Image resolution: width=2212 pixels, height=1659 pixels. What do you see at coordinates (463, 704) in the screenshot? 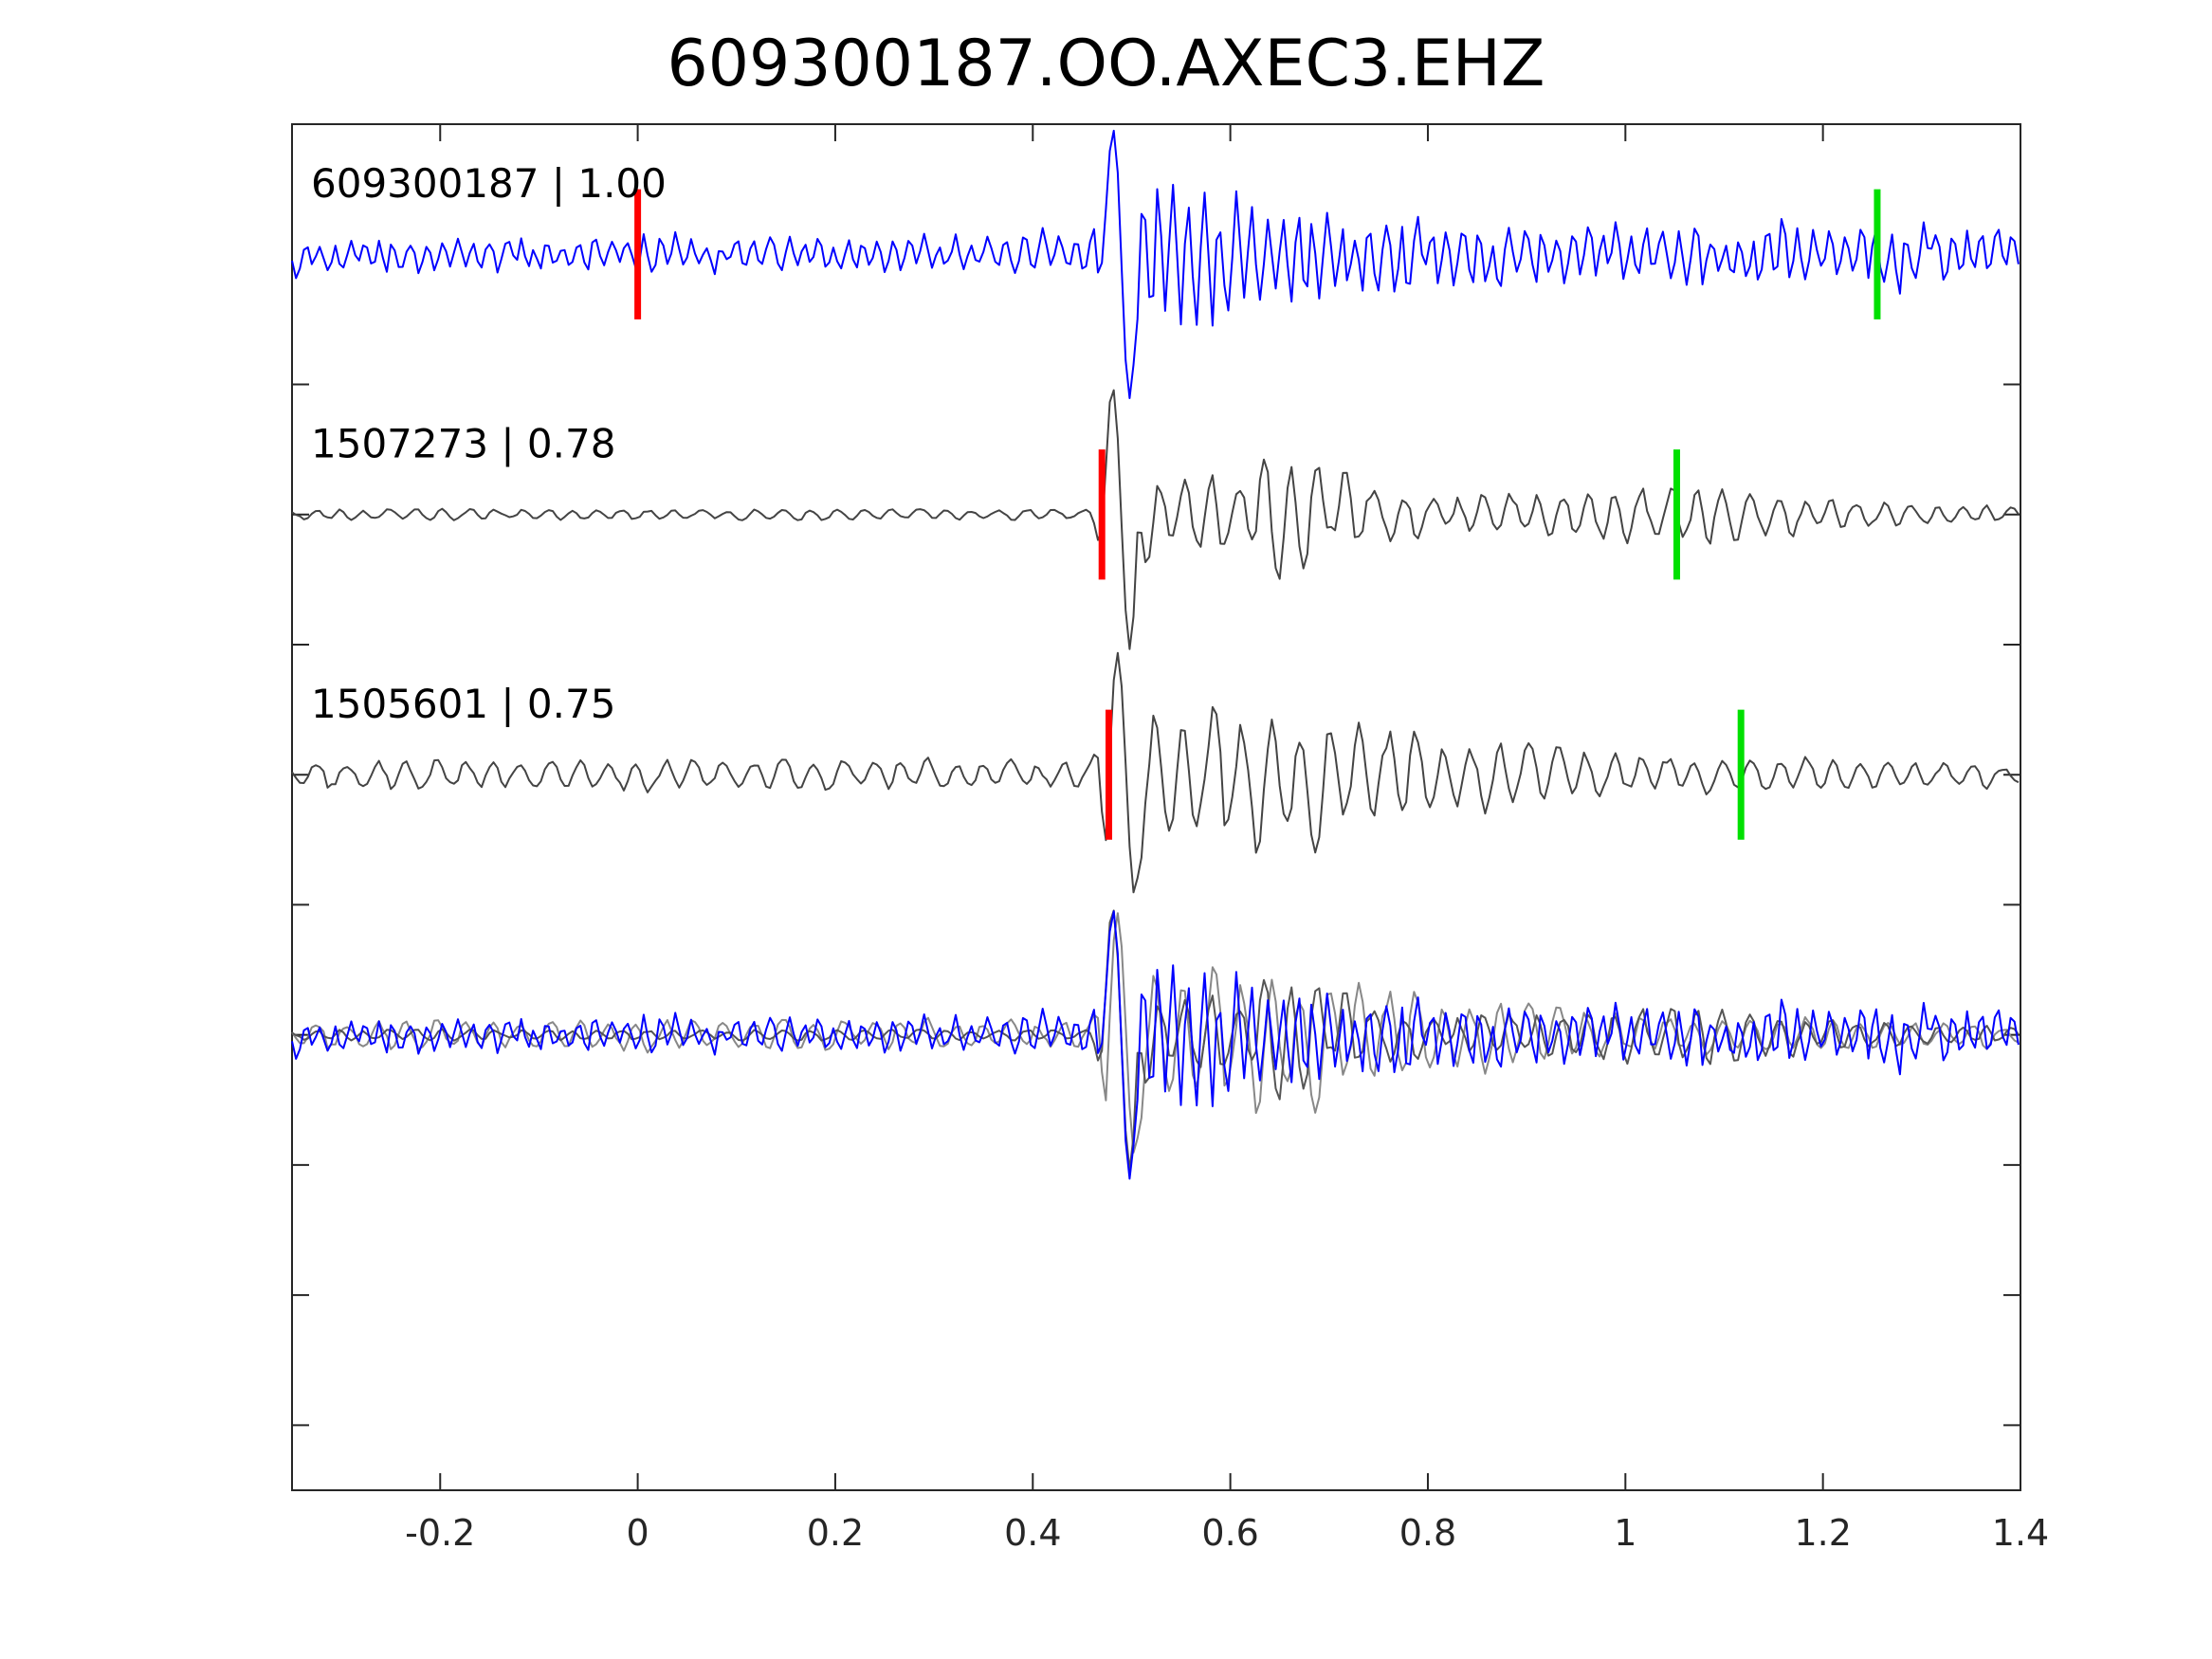
I see `trace-label: 1505601 | 0.75` at bounding box center [463, 704].